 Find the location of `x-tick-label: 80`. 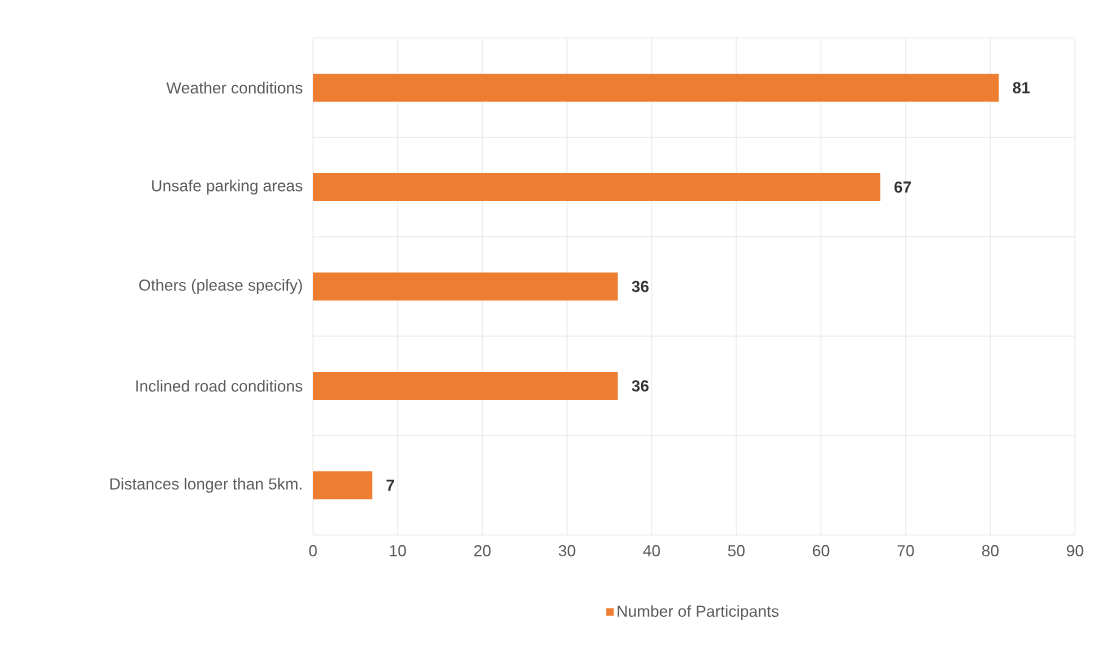

x-tick-label: 80 is located at coordinates (990, 551).